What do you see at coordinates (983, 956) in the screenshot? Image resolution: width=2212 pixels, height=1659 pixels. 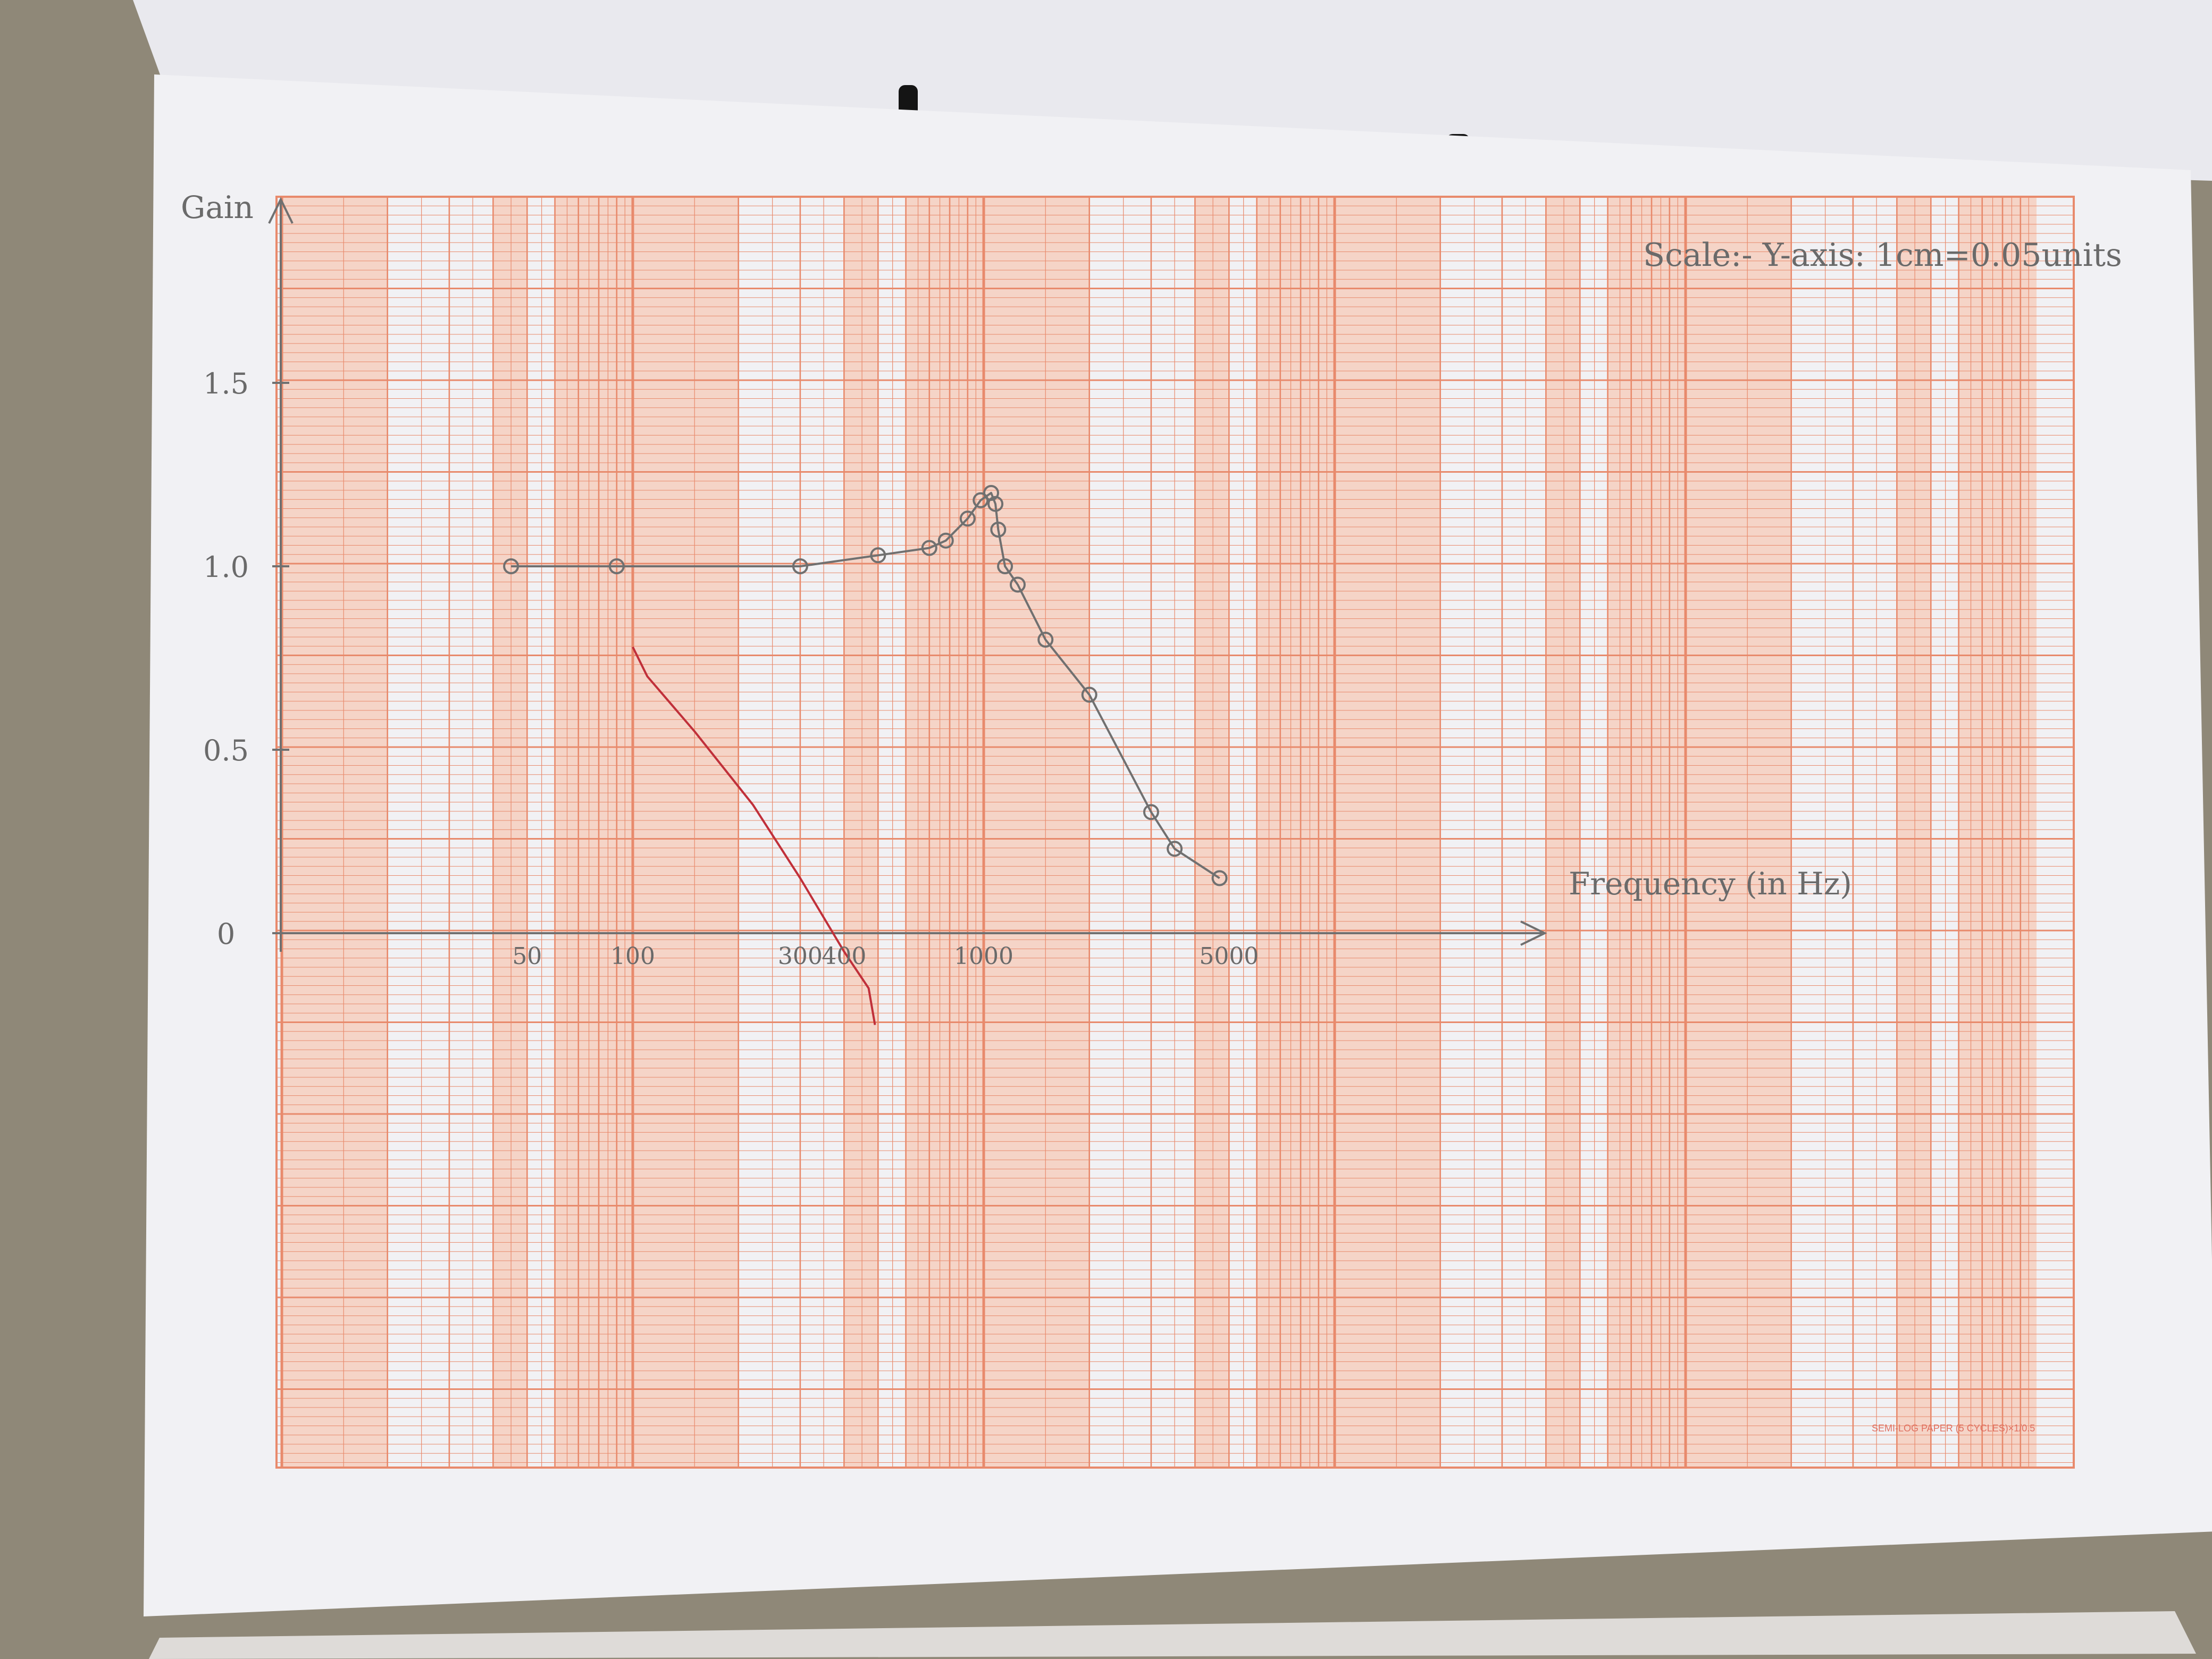 I see `x-tick-label: 1000` at bounding box center [983, 956].